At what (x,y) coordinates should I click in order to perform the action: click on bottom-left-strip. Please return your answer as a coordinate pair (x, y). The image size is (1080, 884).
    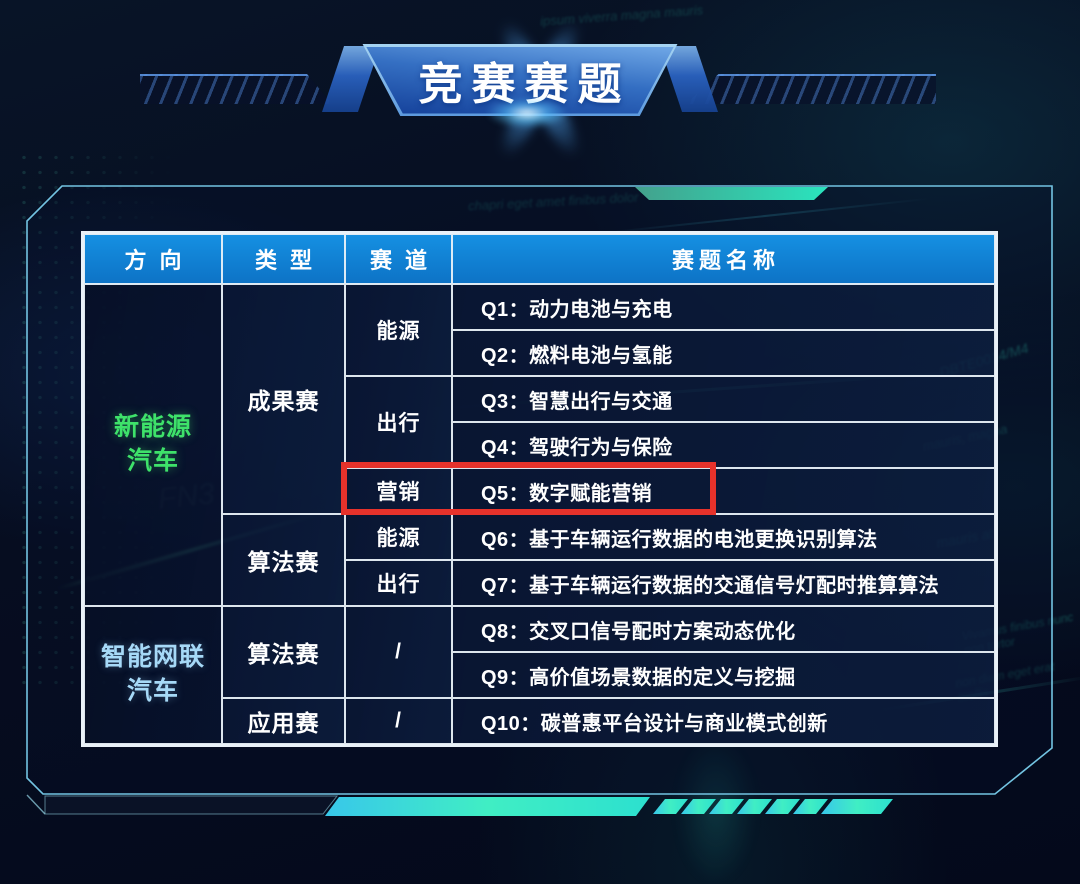
    Looking at the image, I should click on (191, 805).